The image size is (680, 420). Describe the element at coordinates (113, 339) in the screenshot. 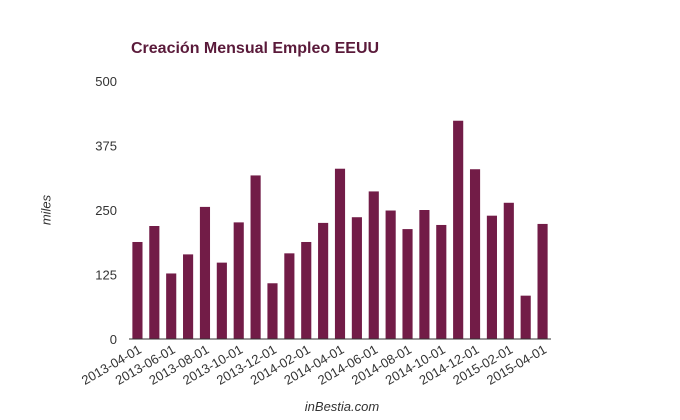

I see `y-tick-label: 0` at that location.